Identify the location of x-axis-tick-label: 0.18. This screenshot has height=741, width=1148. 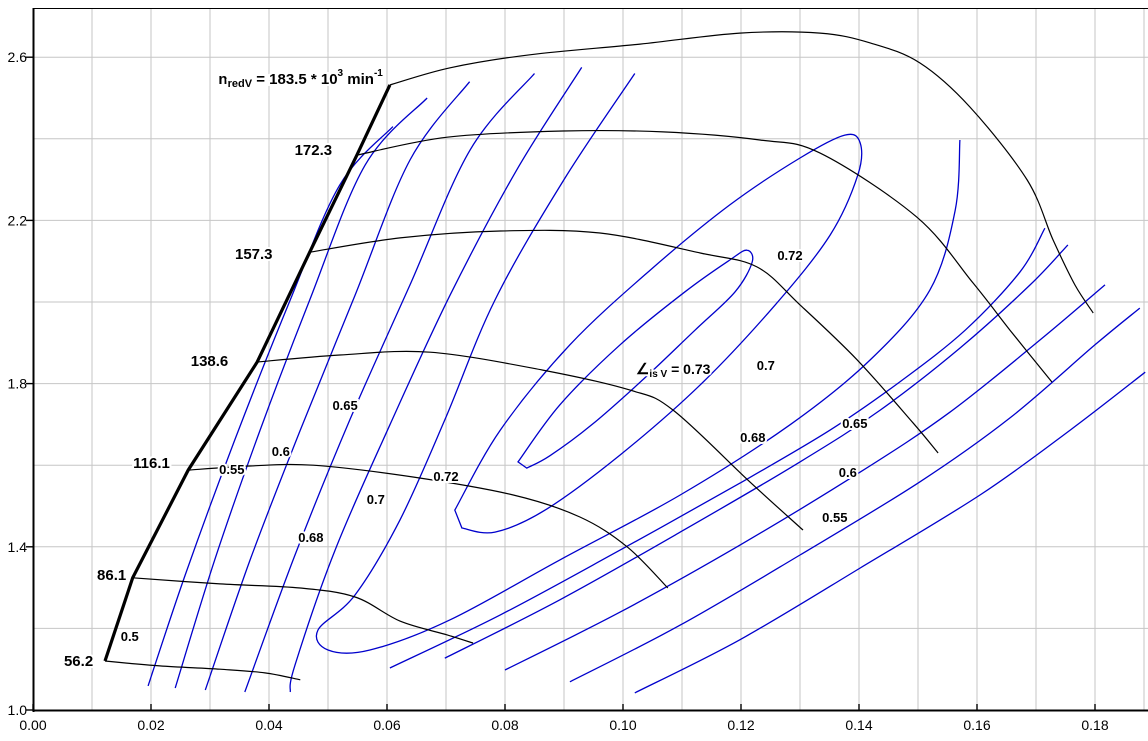
(1094, 725).